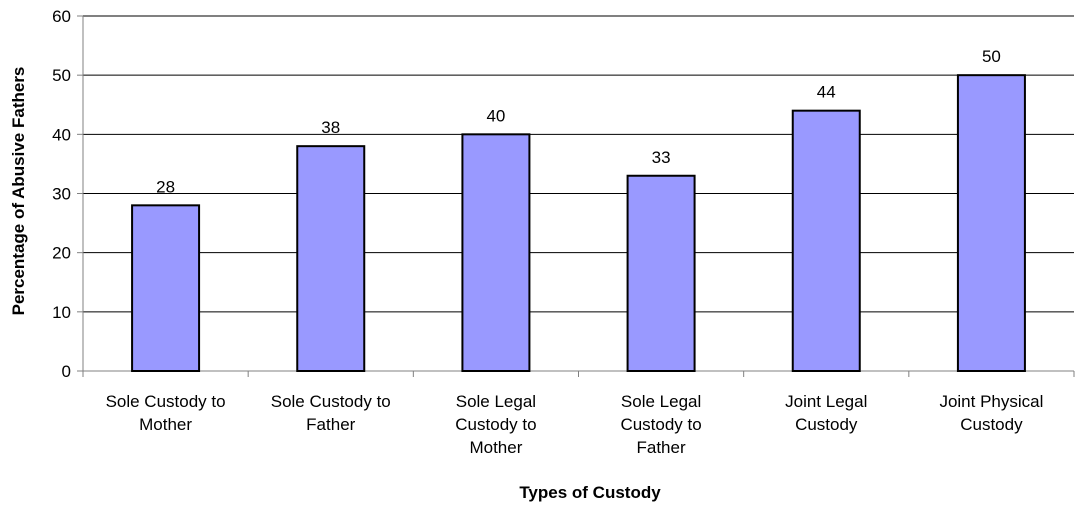 This screenshot has width=1076, height=508. Describe the element at coordinates (331, 413) in the screenshot. I see `x-tick-label: Sole Custody to Father` at that location.